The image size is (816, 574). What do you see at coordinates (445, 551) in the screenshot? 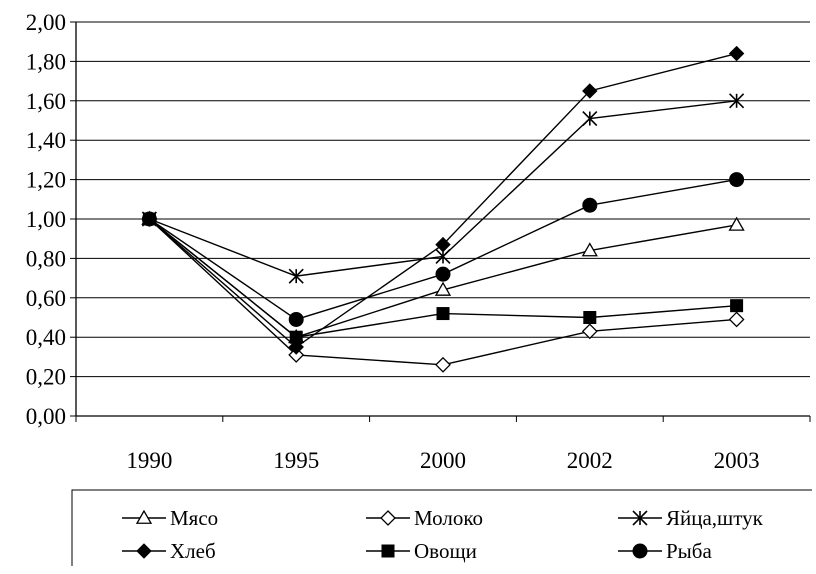
I see `legend-label: Овощи` at bounding box center [445, 551].